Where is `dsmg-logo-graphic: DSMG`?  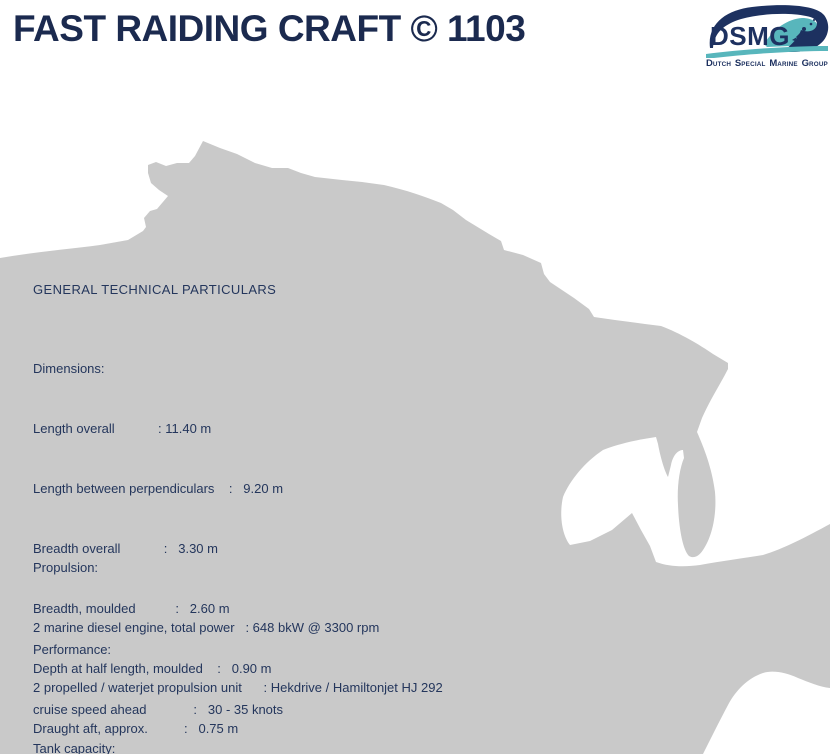
dsmg-logo-graphic: DSMG is located at coordinates (767, 31).